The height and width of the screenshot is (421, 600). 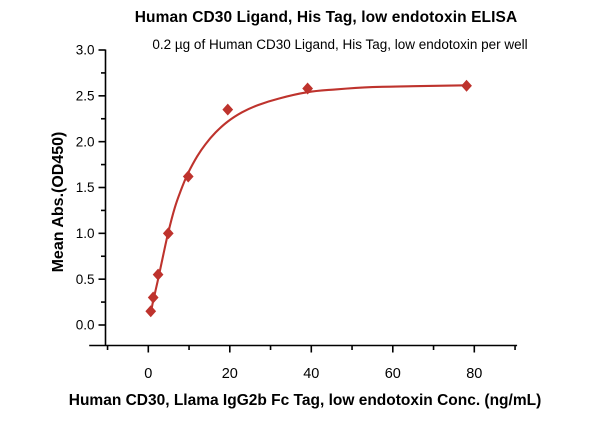 I want to click on x-tick-label: 20, so click(x=230, y=374).